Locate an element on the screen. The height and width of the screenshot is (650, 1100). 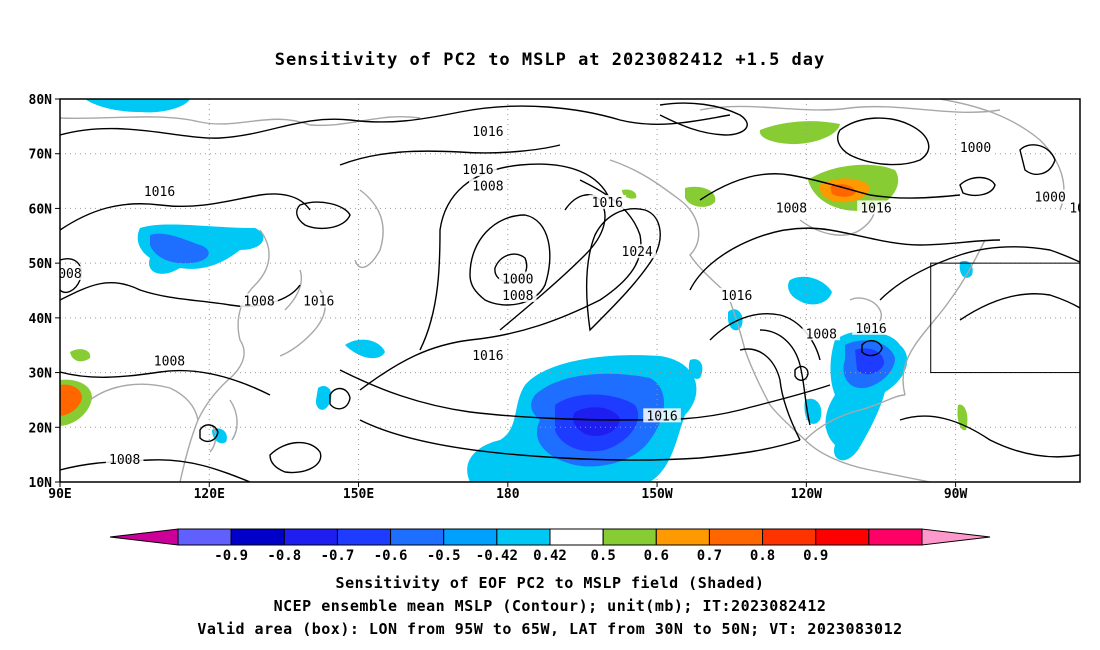
colorbar-label: 0.7 is located at coordinates (709, 556).